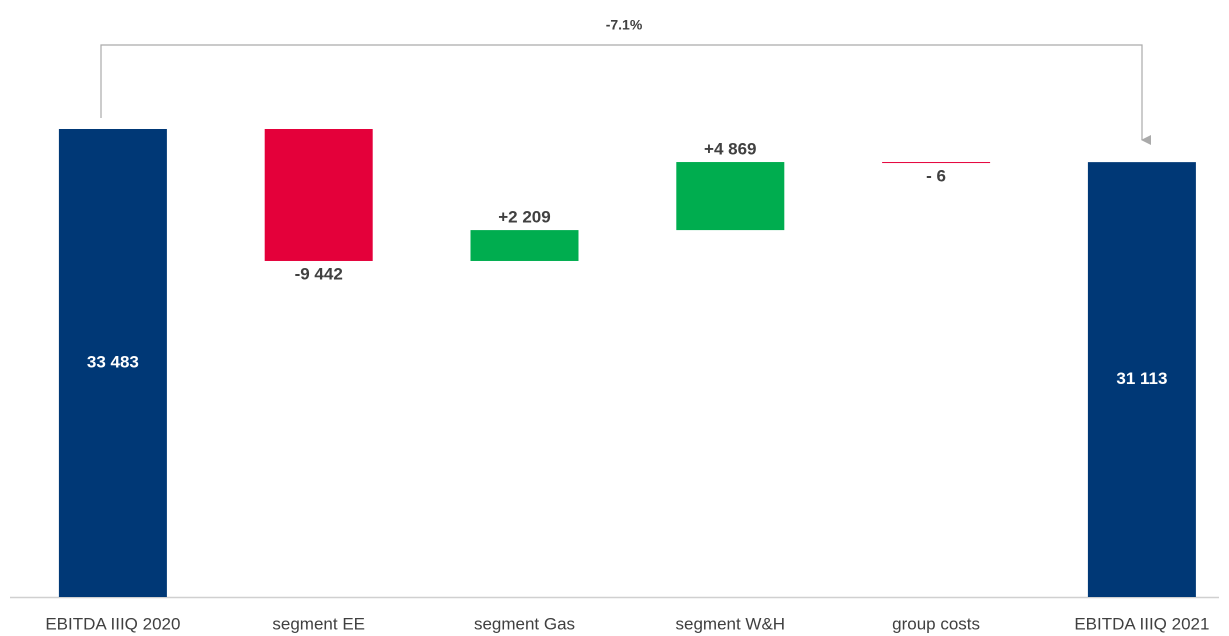  What do you see at coordinates (625, 94) in the screenshot?
I see `change-bracket` at bounding box center [625, 94].